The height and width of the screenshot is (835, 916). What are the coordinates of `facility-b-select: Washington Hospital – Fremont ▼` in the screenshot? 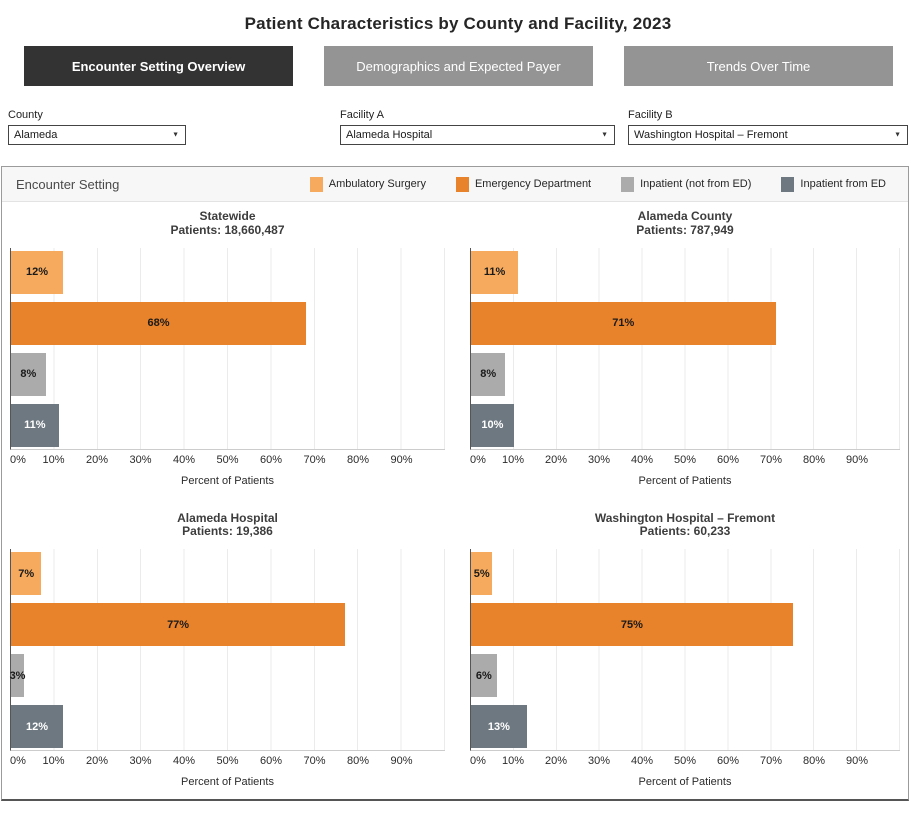 It's located at (768, 135).